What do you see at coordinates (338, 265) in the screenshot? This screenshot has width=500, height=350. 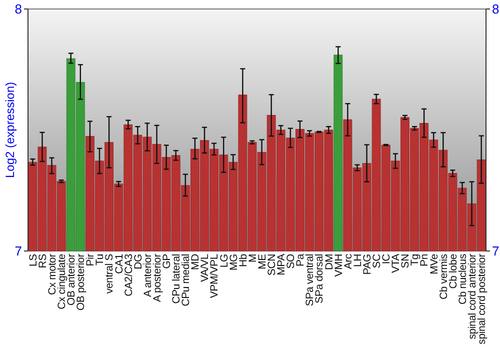 I see `x-tick-label: VMH` at bounding box center [338, 265].